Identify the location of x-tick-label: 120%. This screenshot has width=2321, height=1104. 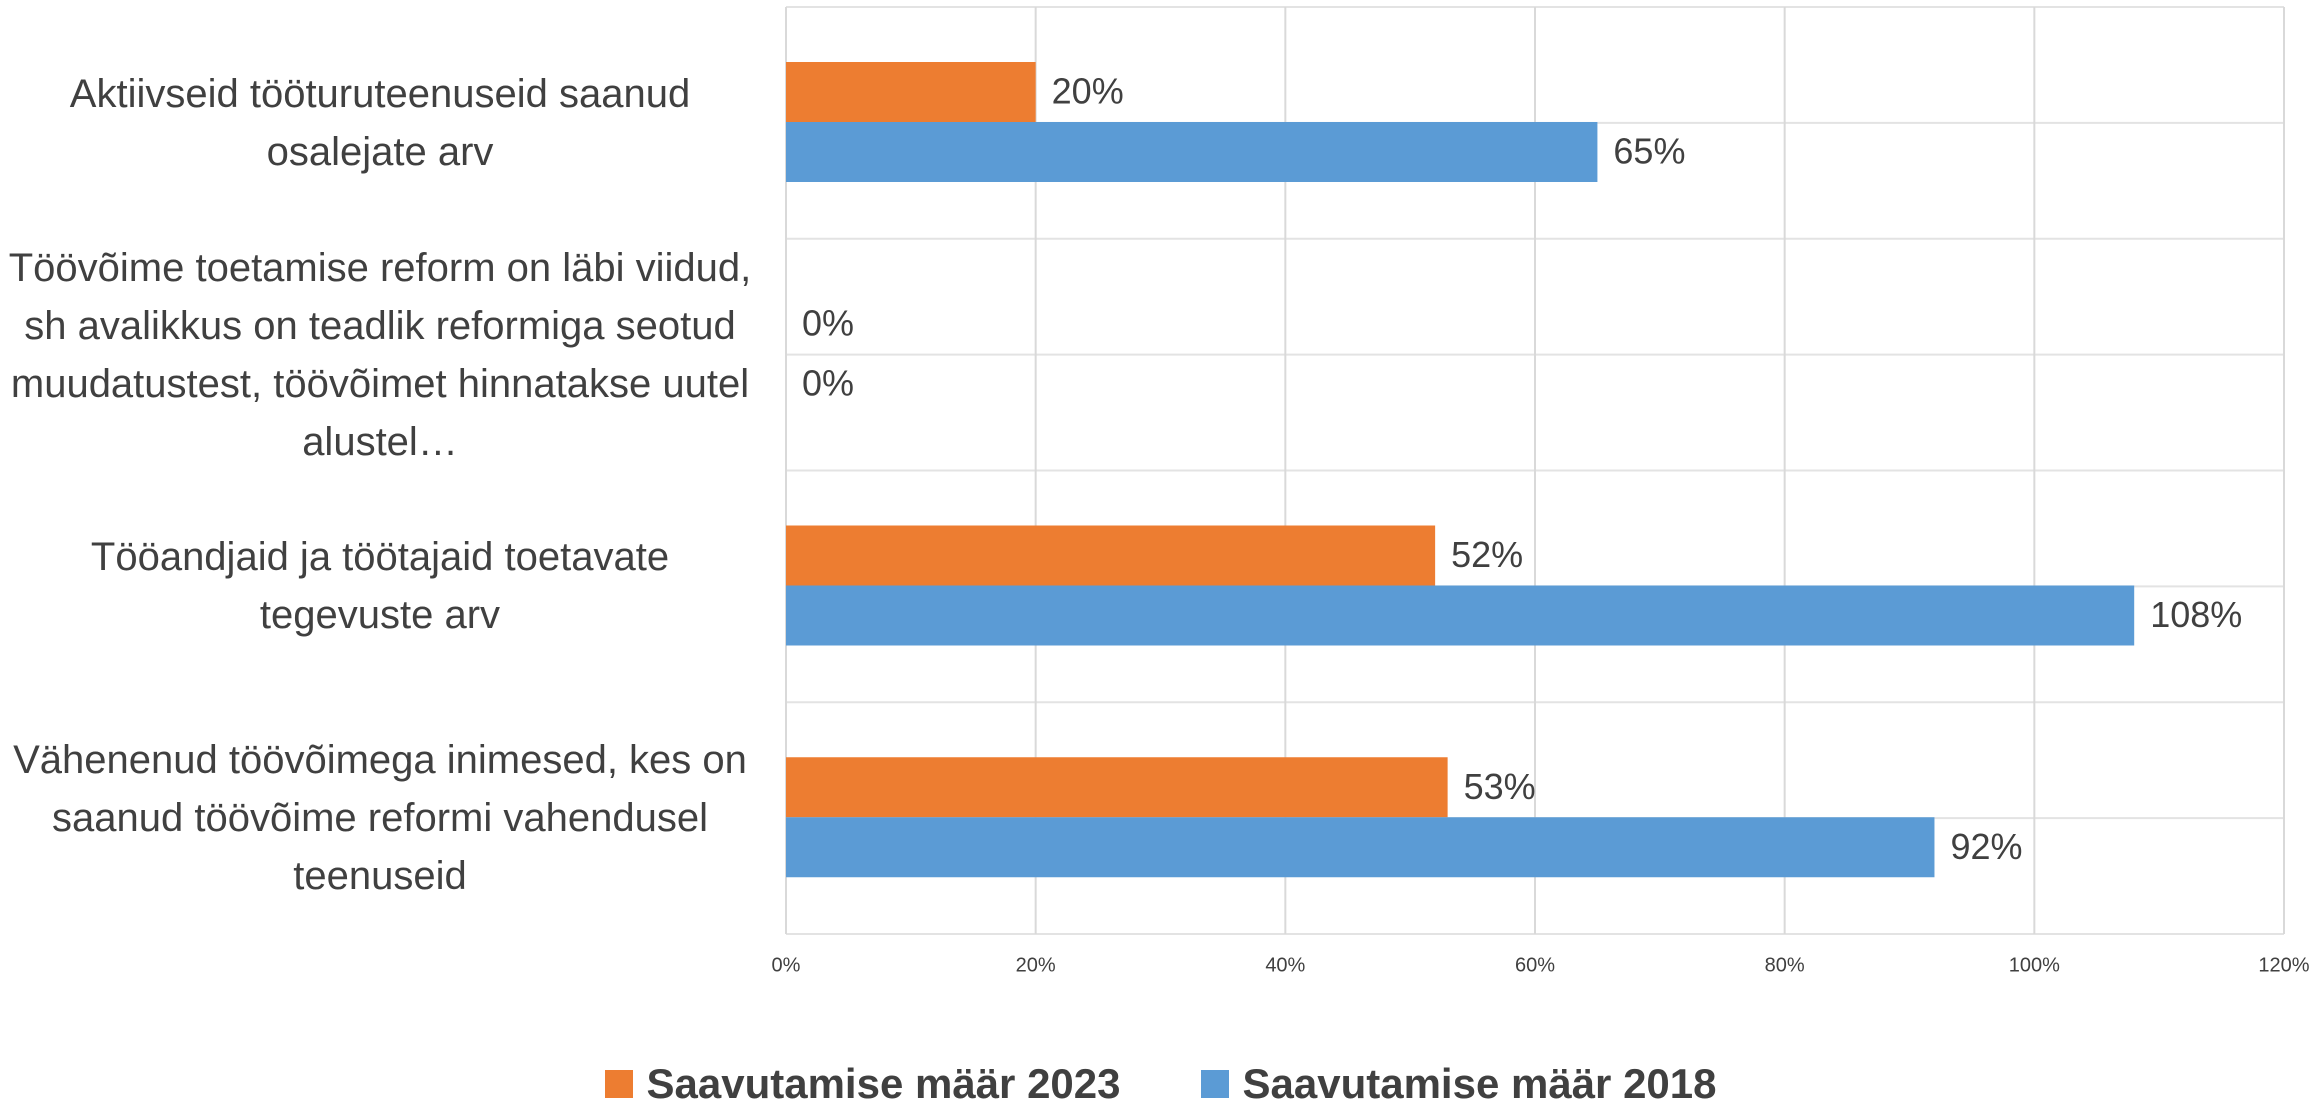
(2283, 965).